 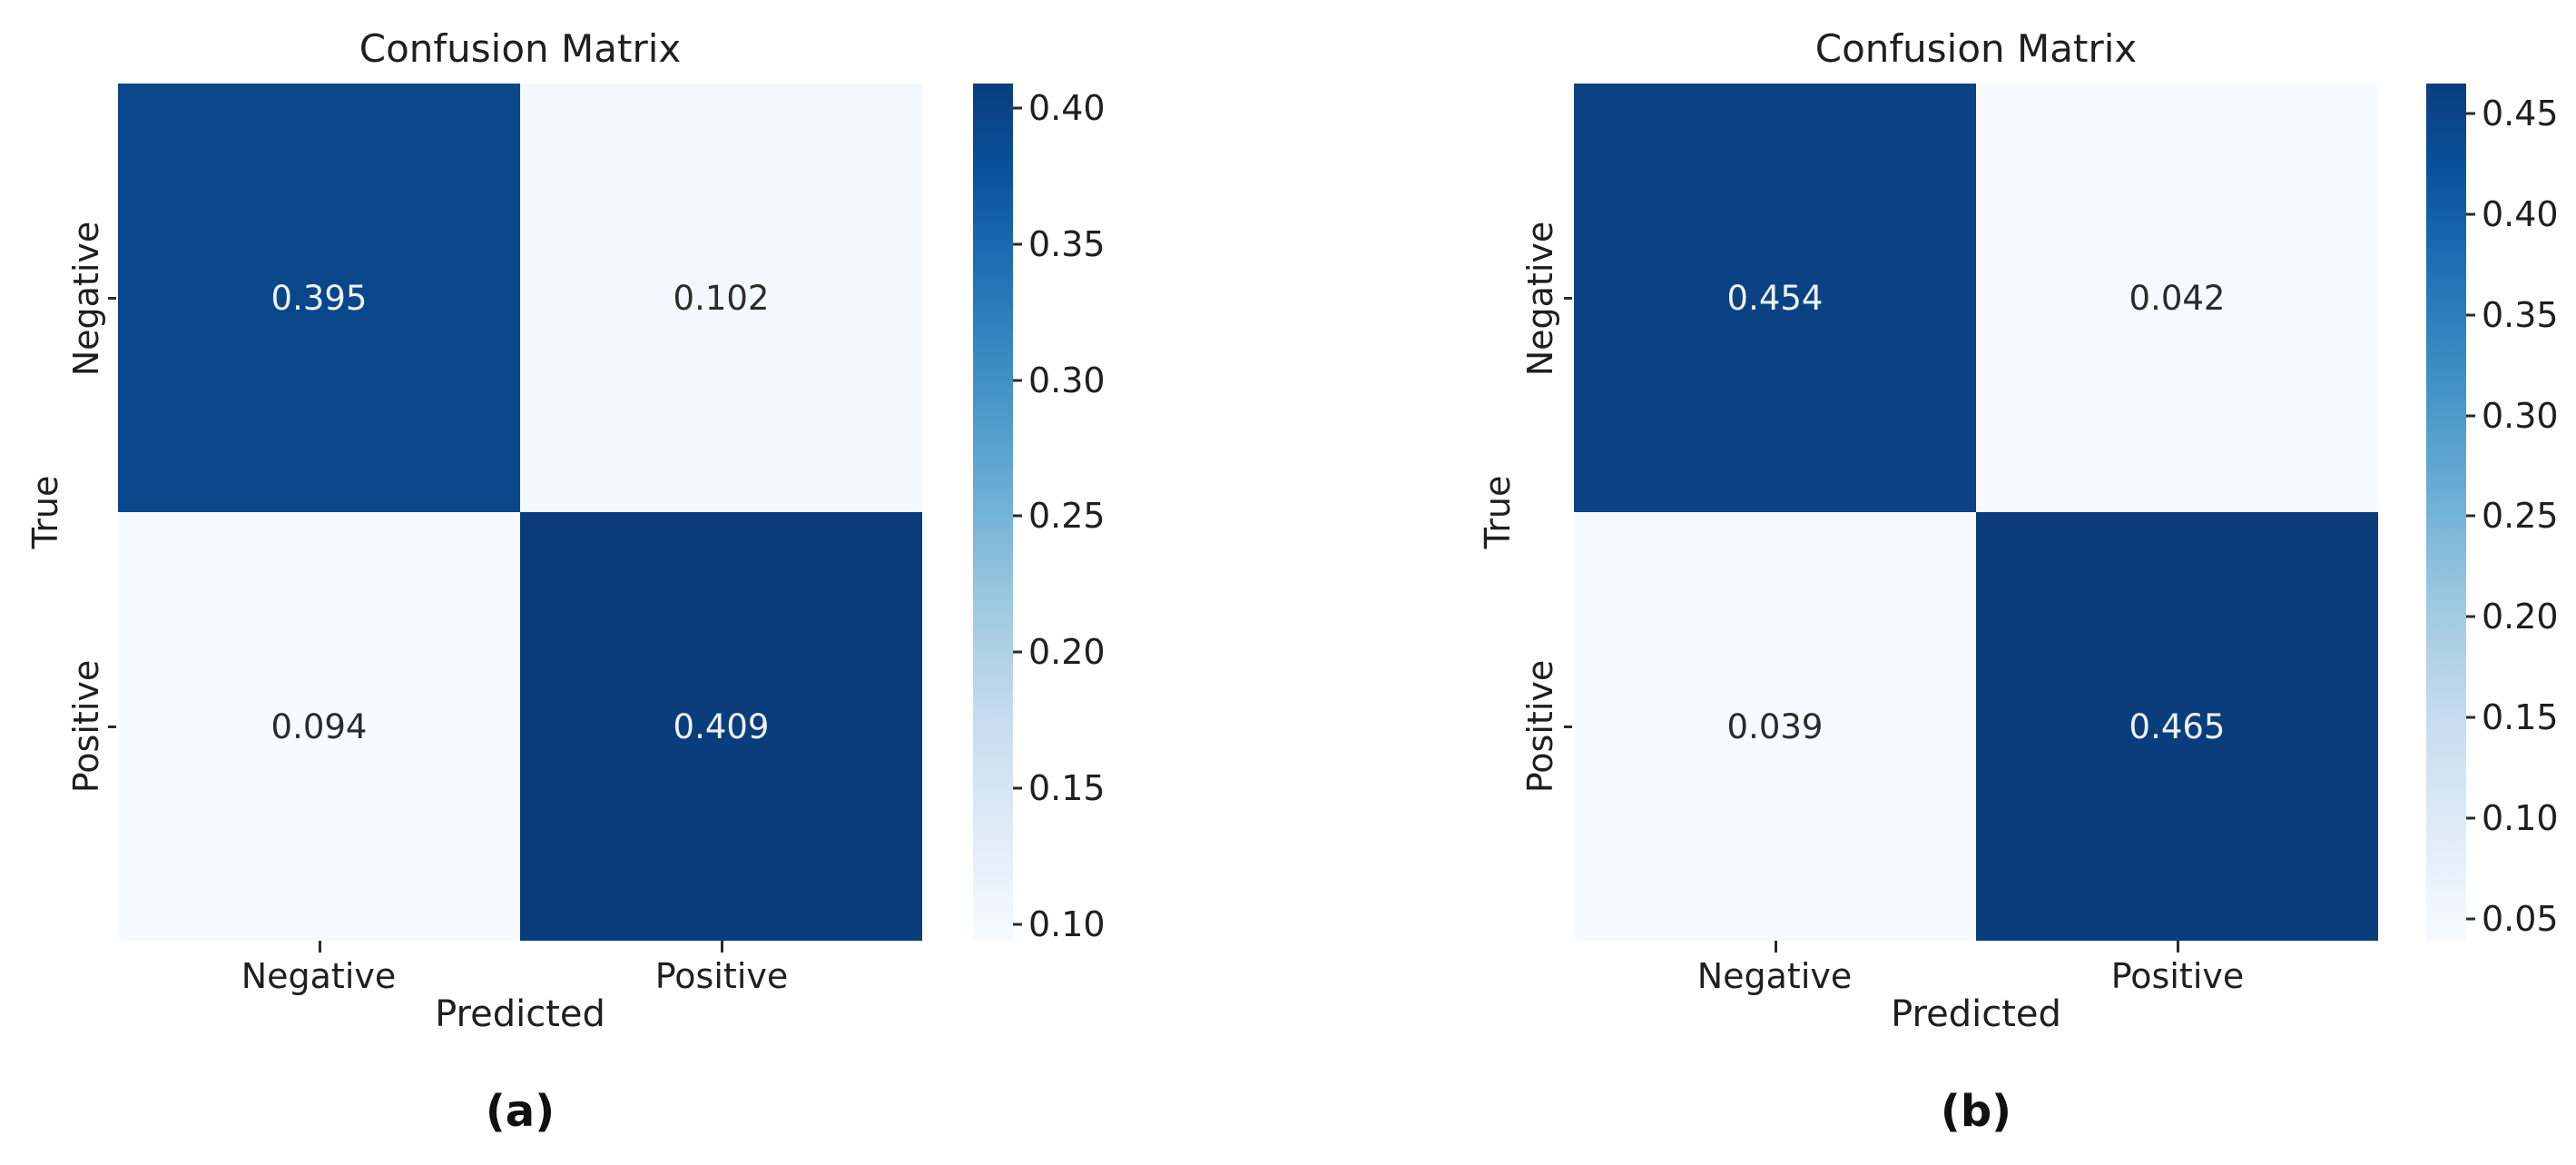 I want to click on colorbar-tick-label: 0.45, so click(x=2520, y=114).